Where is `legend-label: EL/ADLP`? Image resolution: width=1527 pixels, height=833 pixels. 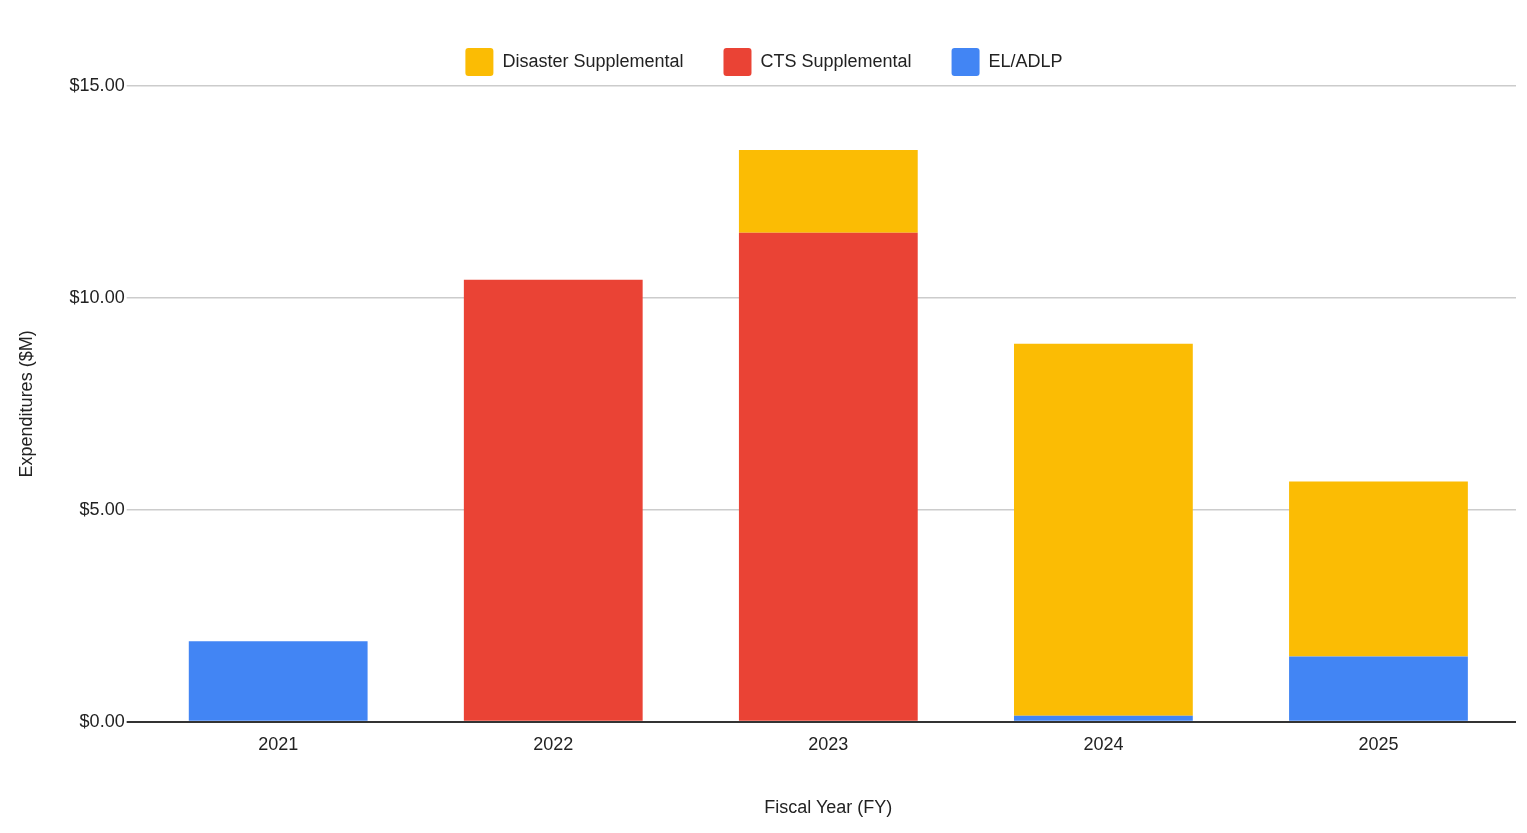 legend-label: EL/ADLP is located at coordinates (1025, 60).